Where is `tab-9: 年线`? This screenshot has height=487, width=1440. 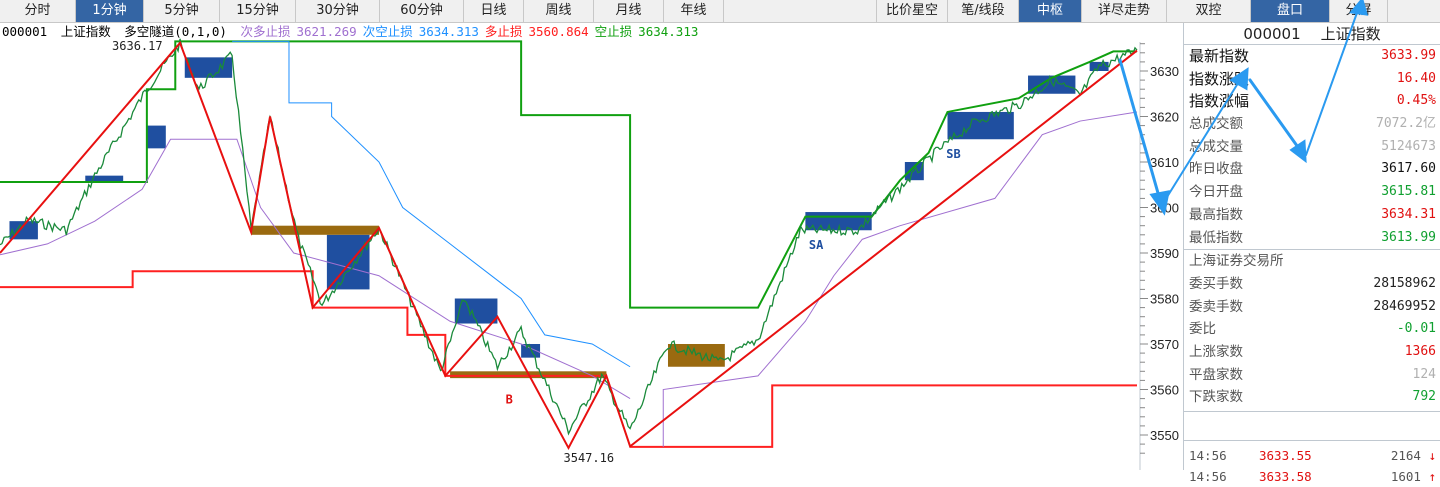
tab-9: 年线 is located at coordinates (694, 11).